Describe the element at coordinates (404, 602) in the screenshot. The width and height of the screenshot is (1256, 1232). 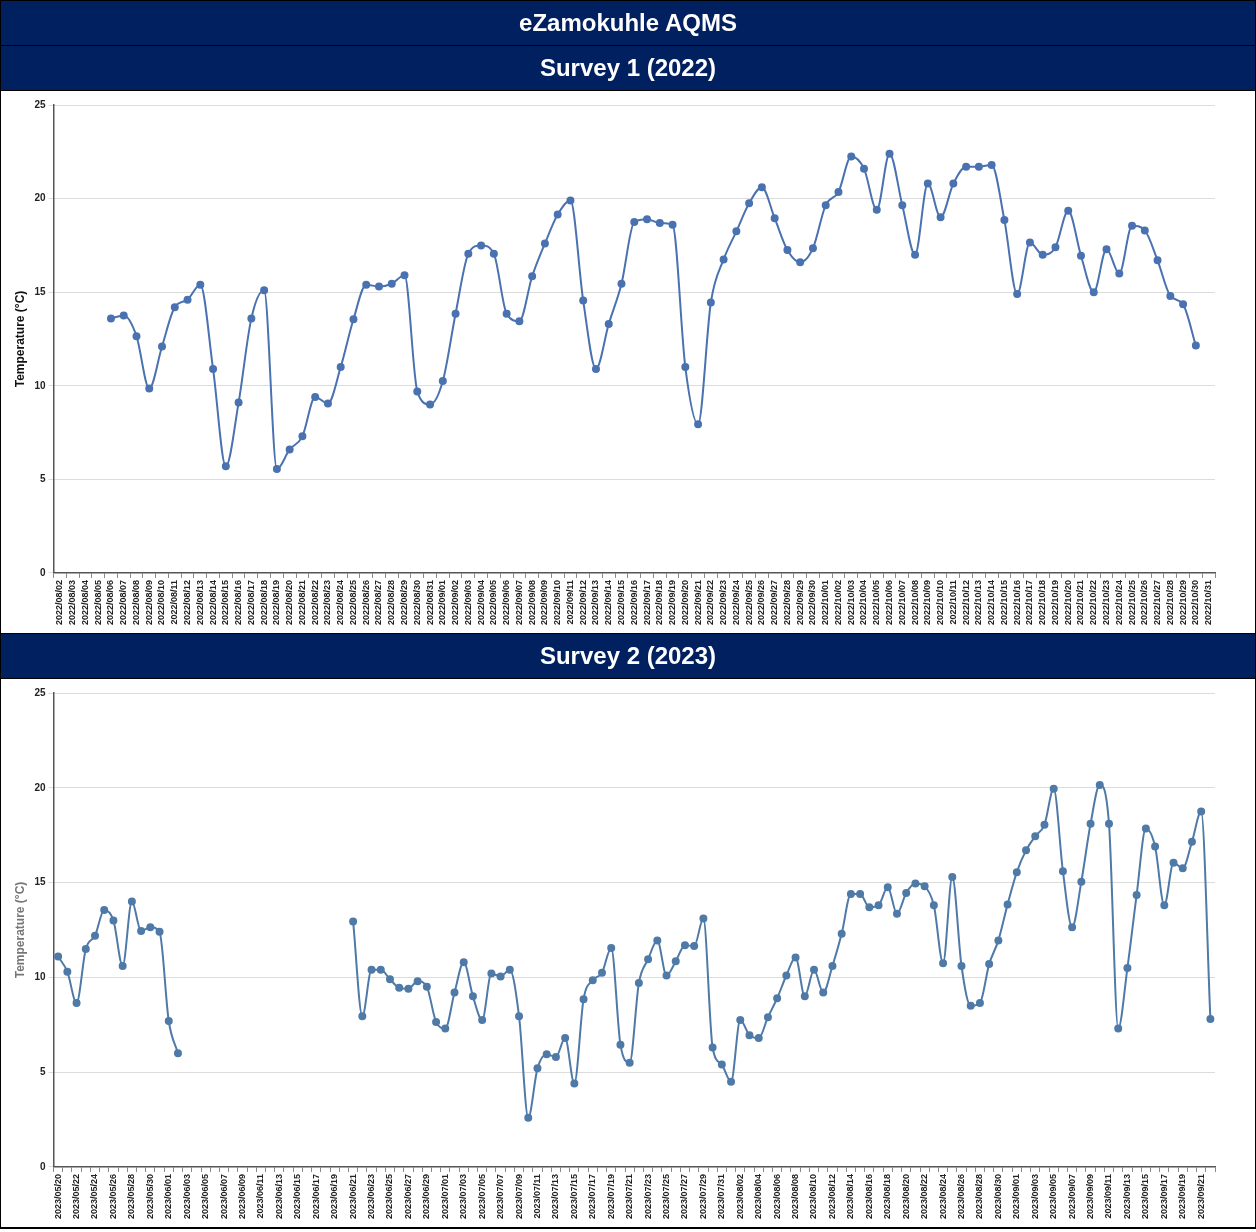
I see `x-tick-label: 2022/08/29` at that location.